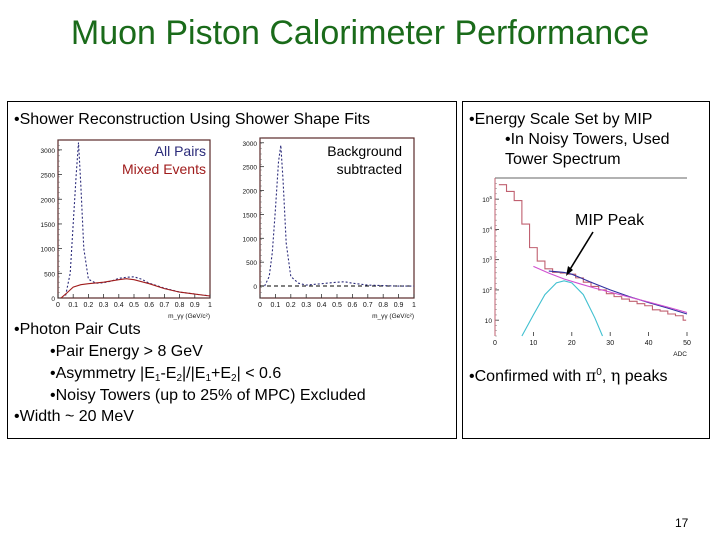 This screenshot has width=720, height=540. I want to click on bg-label-line-1: Background, so click(364, 151).